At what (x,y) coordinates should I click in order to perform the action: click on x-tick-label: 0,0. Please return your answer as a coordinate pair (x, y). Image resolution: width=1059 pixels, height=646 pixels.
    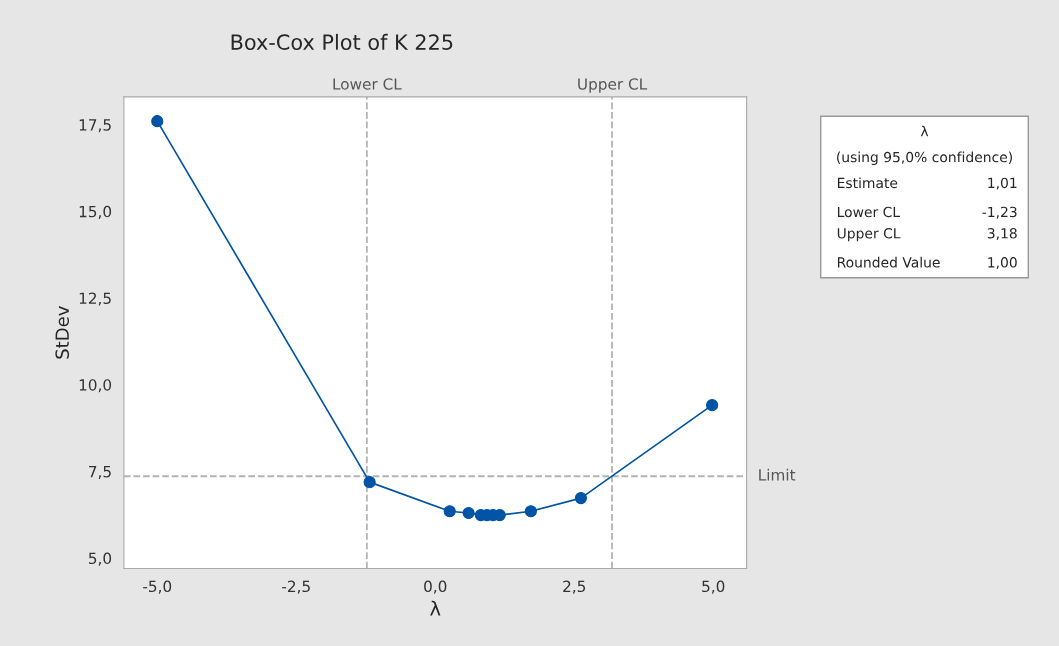
    Looking at the image, I should click on (435, 587).